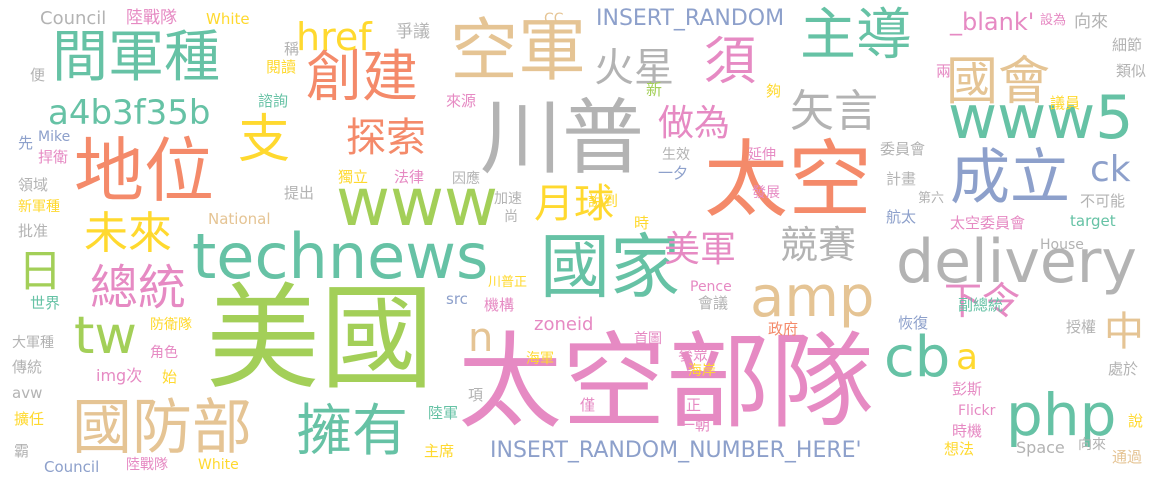 The width and height of the screenshot is (1175, 482). Describe the element at coordinates (818, 245) in the screenshot. I see `cloud-word: 競賽` at that location.